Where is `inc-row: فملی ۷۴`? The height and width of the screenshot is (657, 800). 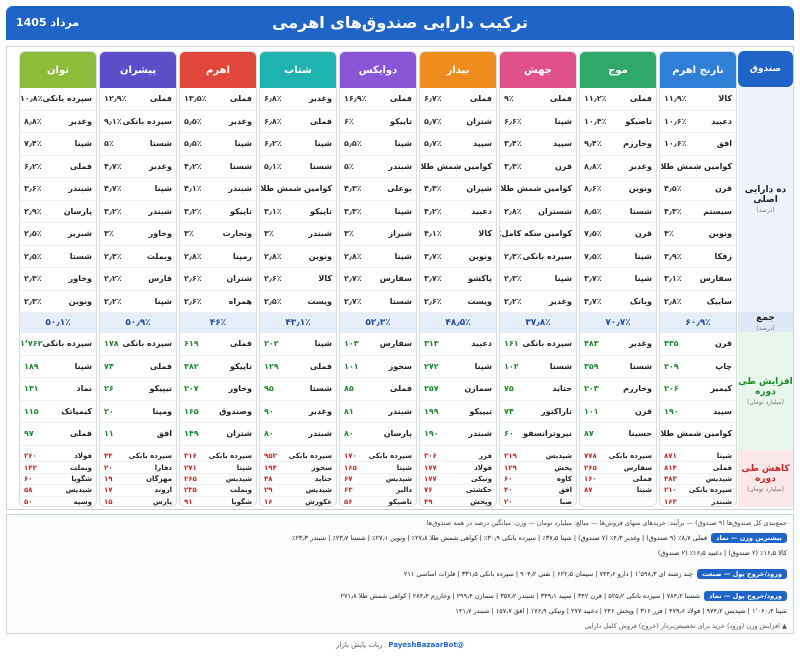 inc-row: فملی ۷۴ is located at coordinates (138, 367).